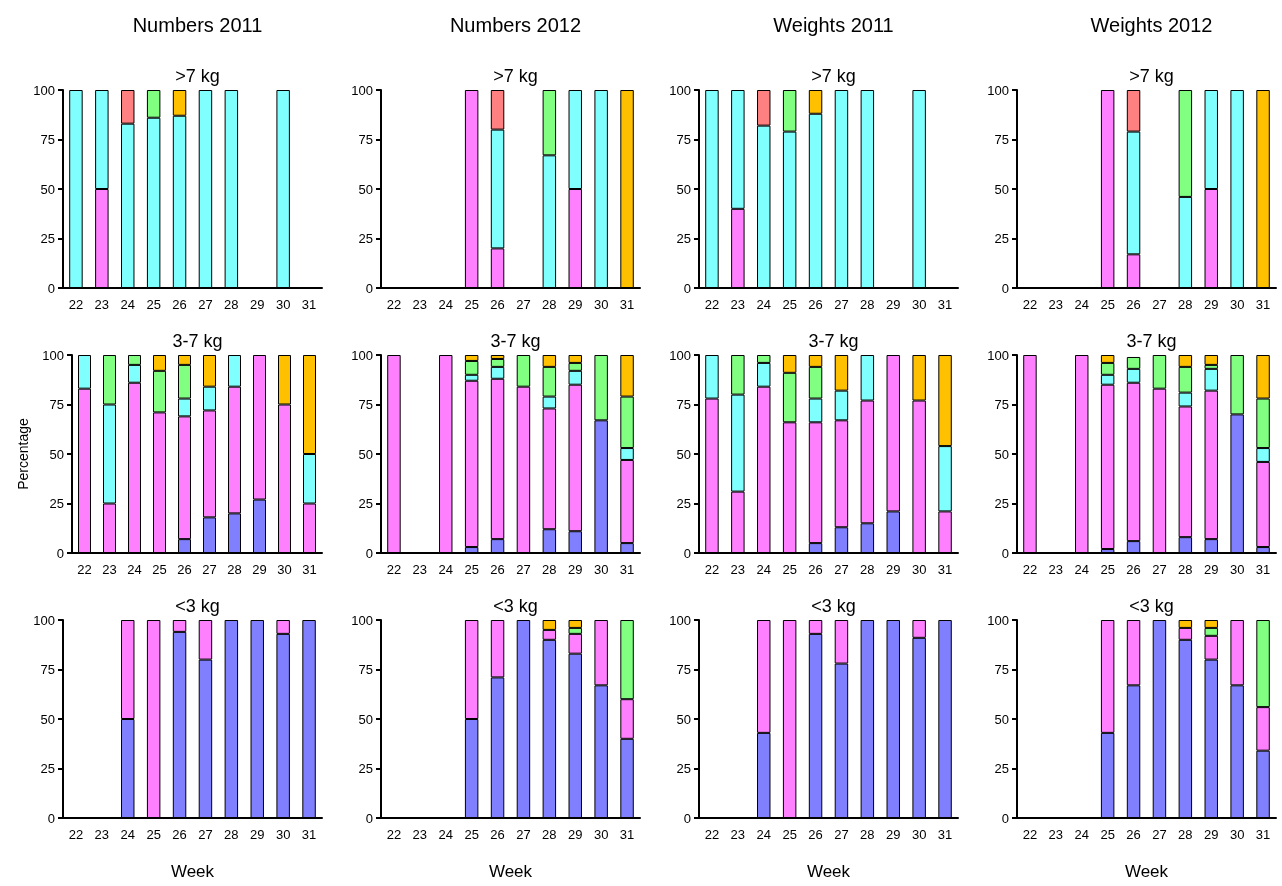 Image resolution: width=1282 pixels, height=886 pixels. Describe the element at coordinates (1151, 25) in the screenshot. I see `chart-title: Weights 2012` at that location.